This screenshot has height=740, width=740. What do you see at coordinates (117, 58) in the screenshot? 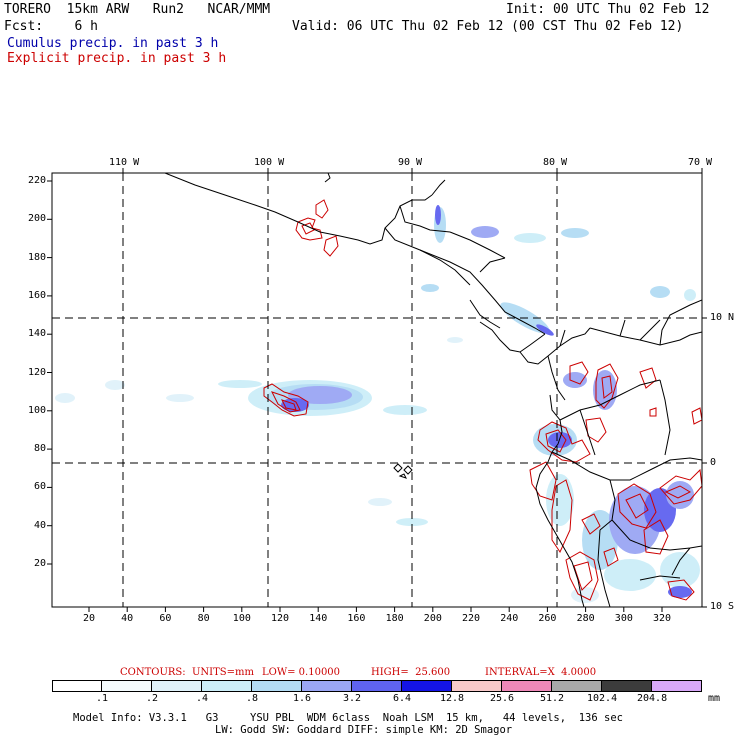
I see `explicit-legend: Explicit precip. in past 3 h` at bounding box center [117, 58].